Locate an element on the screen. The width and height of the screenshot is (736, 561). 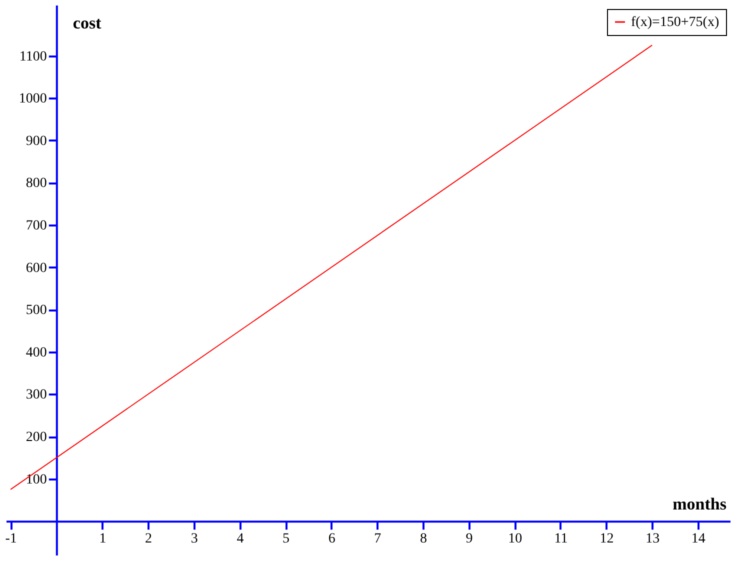
y-tick-label: 100 is located at coordinates (36, 480).